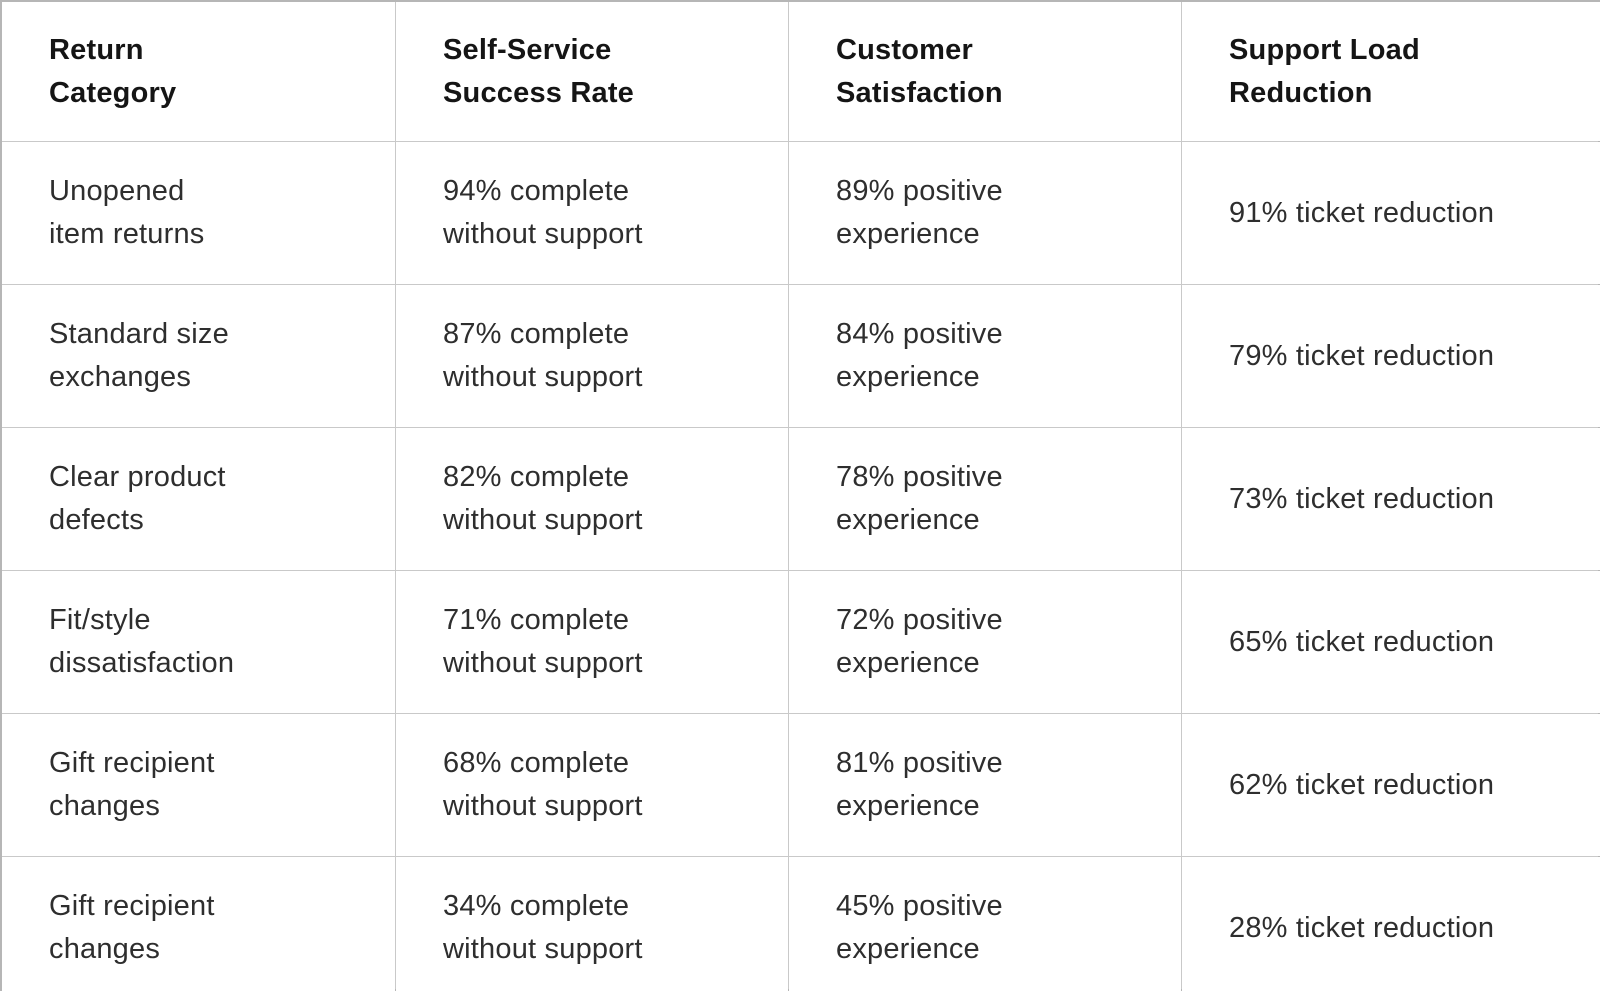 The width and height of the screenshot is (1600, 999). I want to click on header-return-category: Return Category, so click(198, 71).